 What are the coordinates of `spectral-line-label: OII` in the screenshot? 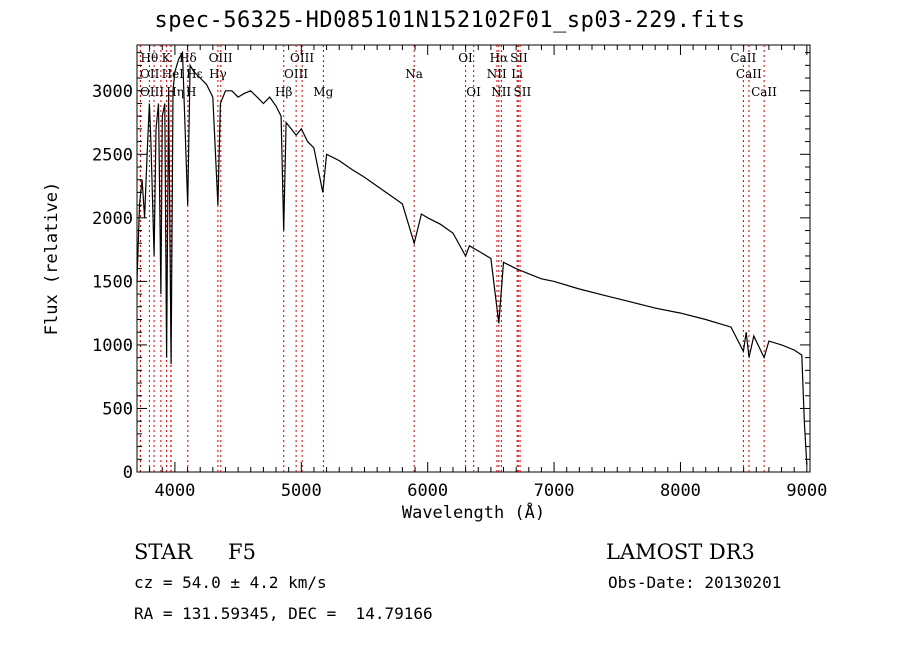 It's located at (150, 74).